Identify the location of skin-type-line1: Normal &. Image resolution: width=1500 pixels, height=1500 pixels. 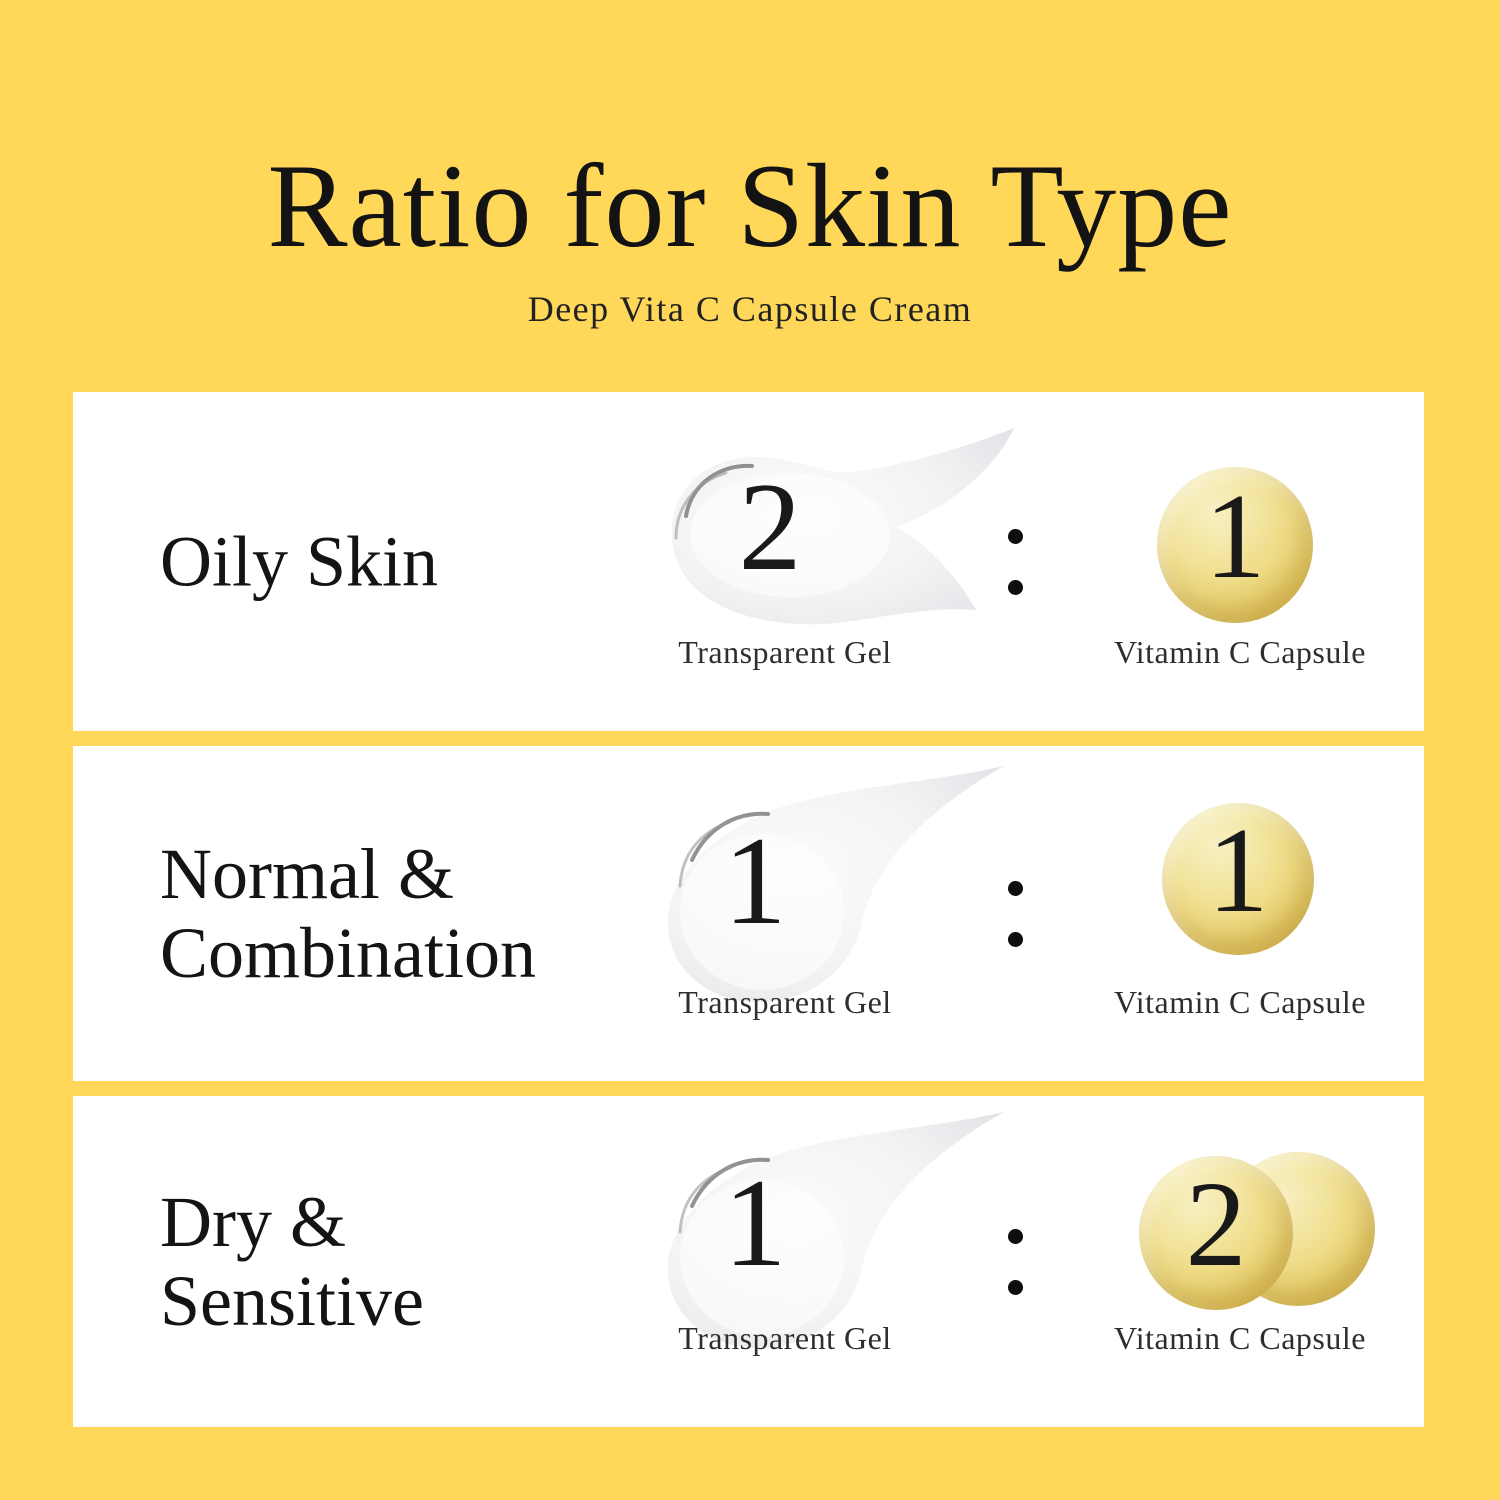
(307, 873).